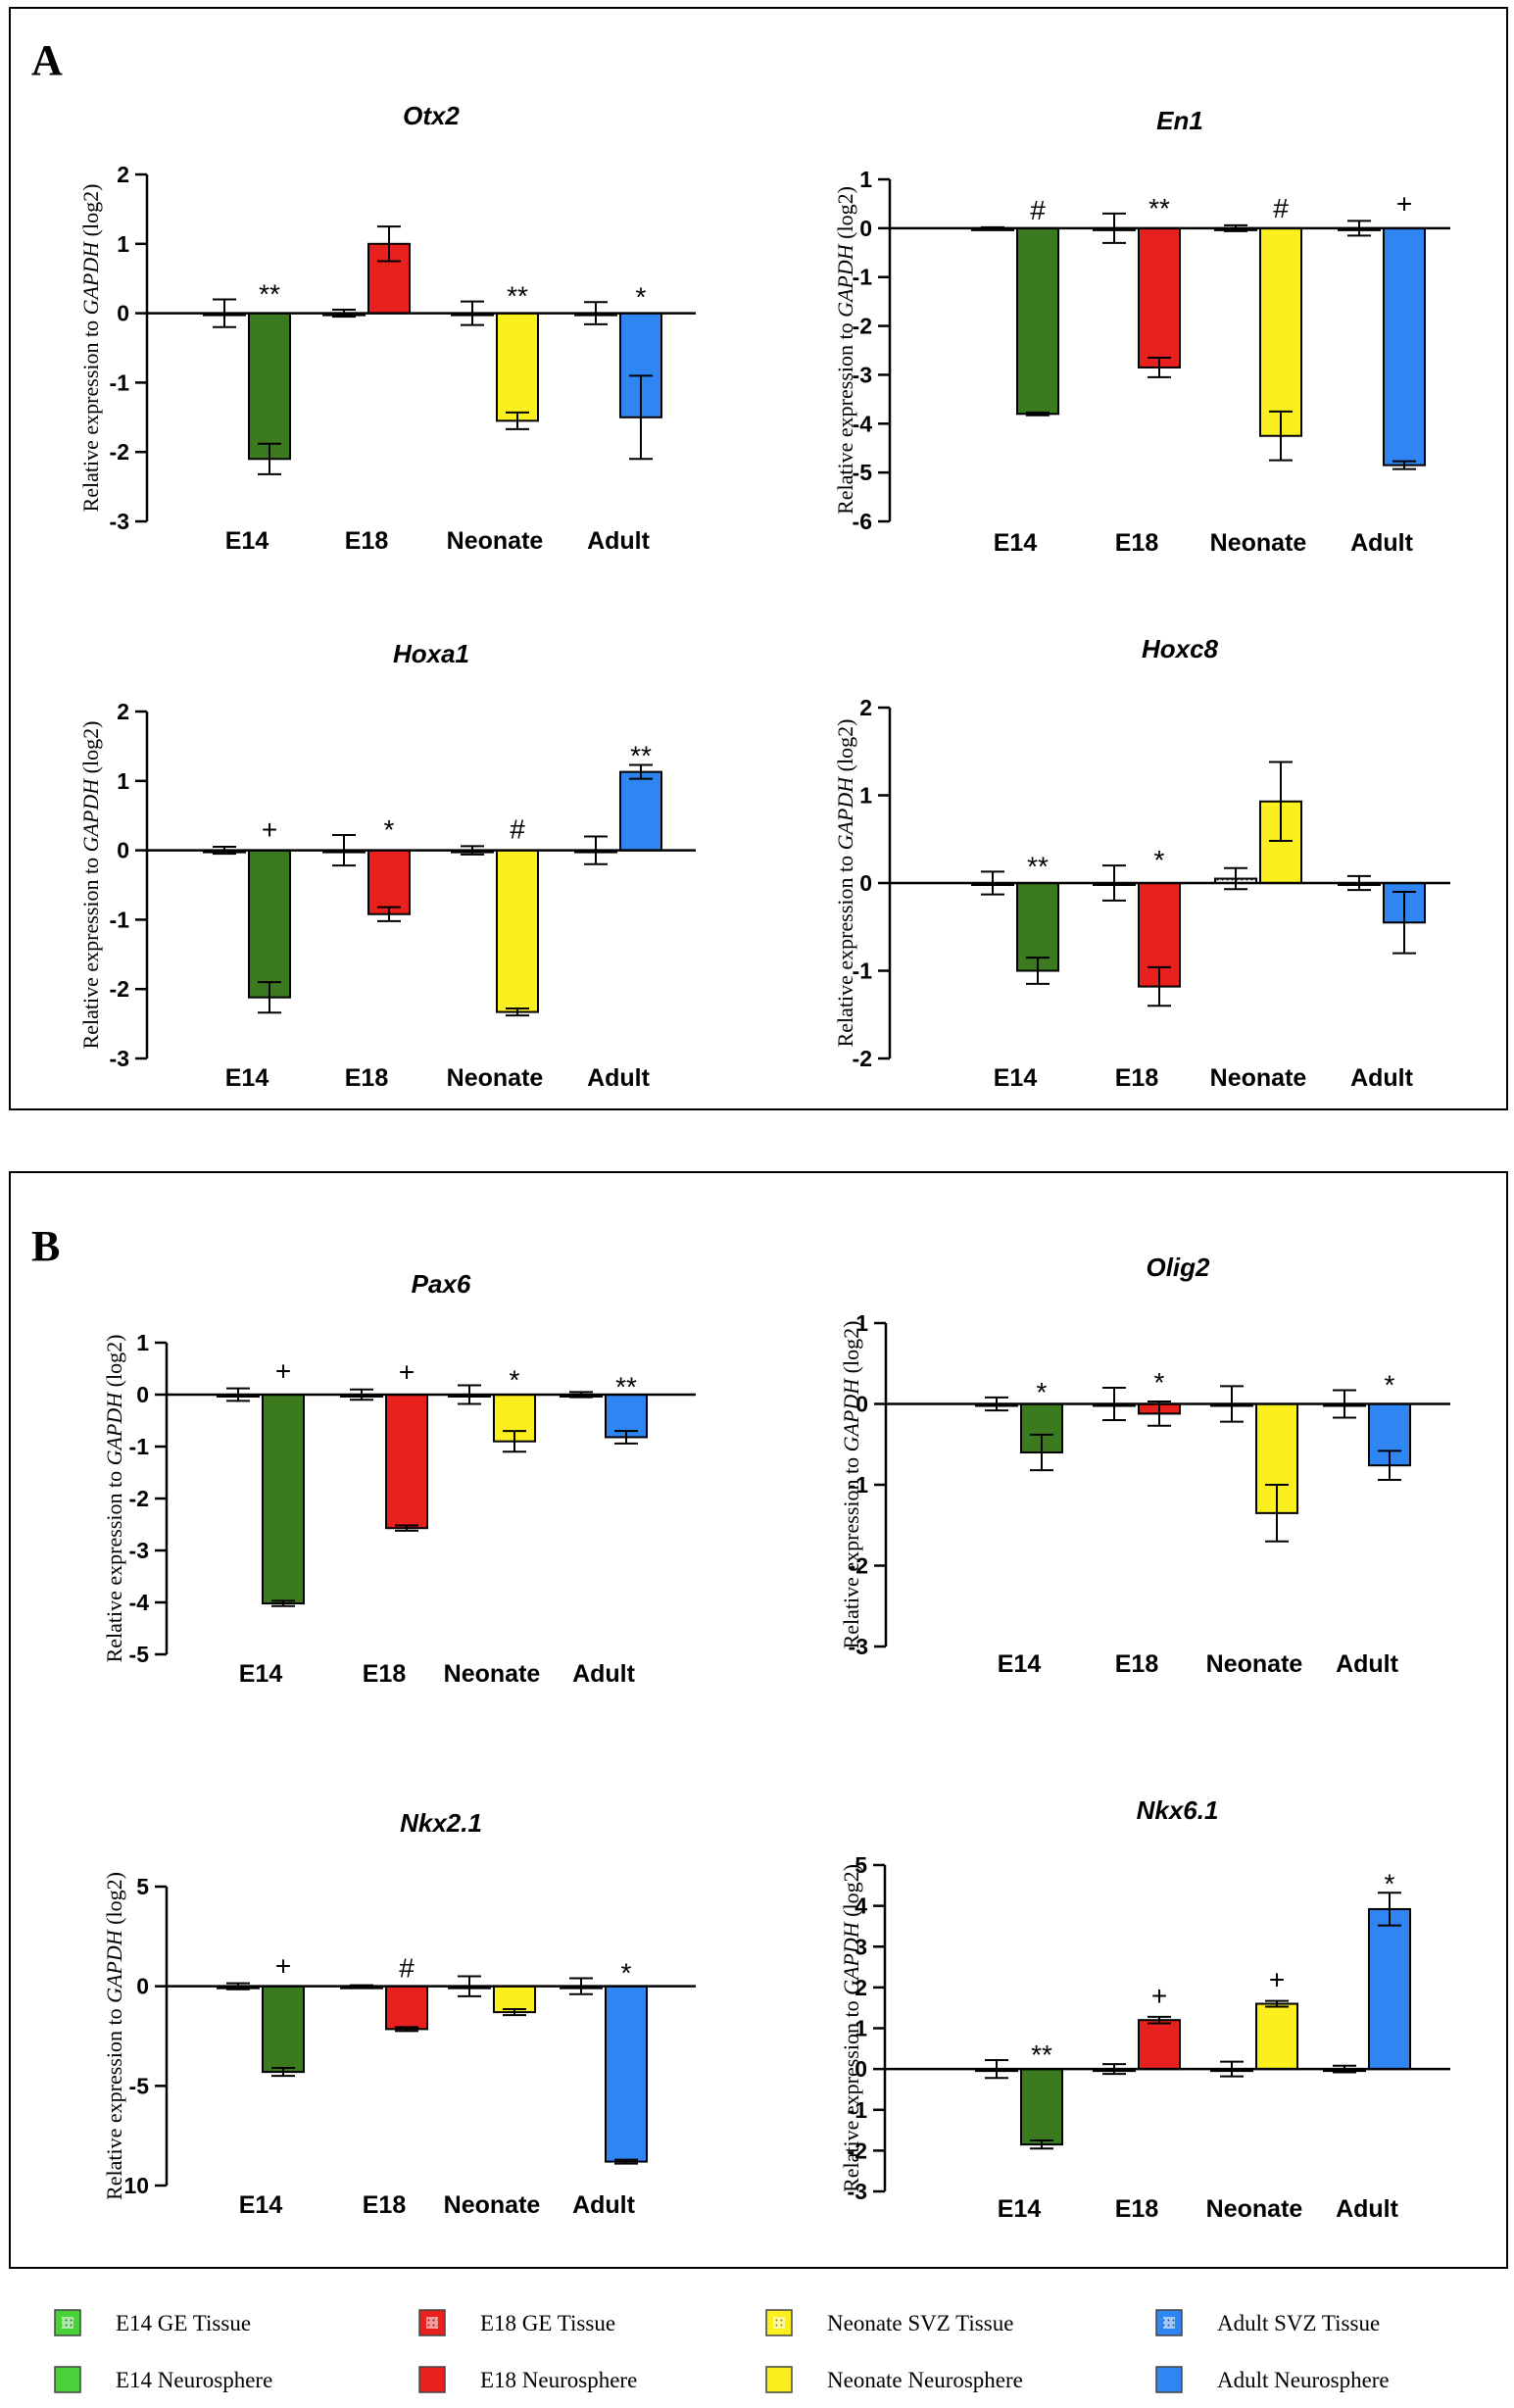 Image resolution: width=1514 pixels, height=2408 pixels. What do you see at coordinates (779, 2323) in the screenshot?
I see `legend-swatch-dots` at bounding box center [779, 2323].